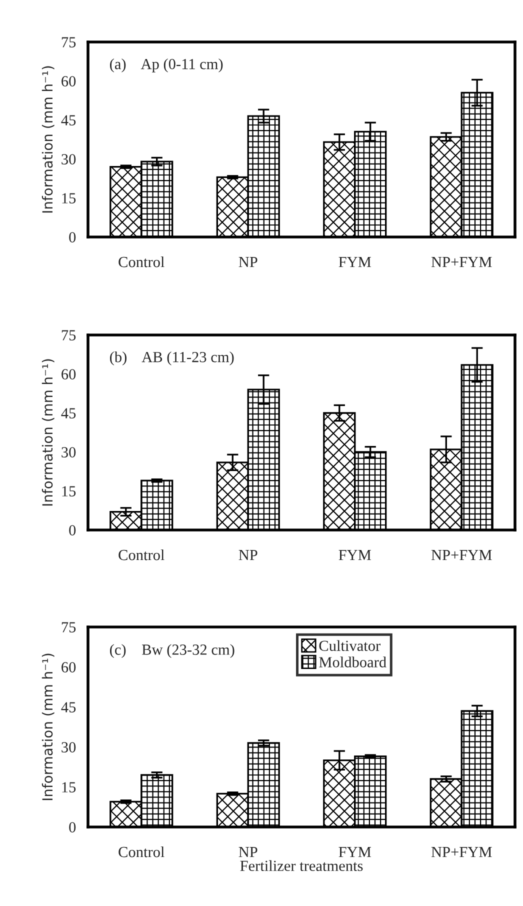 The height and width of the screenshot is (906, 523). Describe the element at coordinates (172, 358) in the screenshot. I see `text: (b) AB (11-23 cm)` at that location.